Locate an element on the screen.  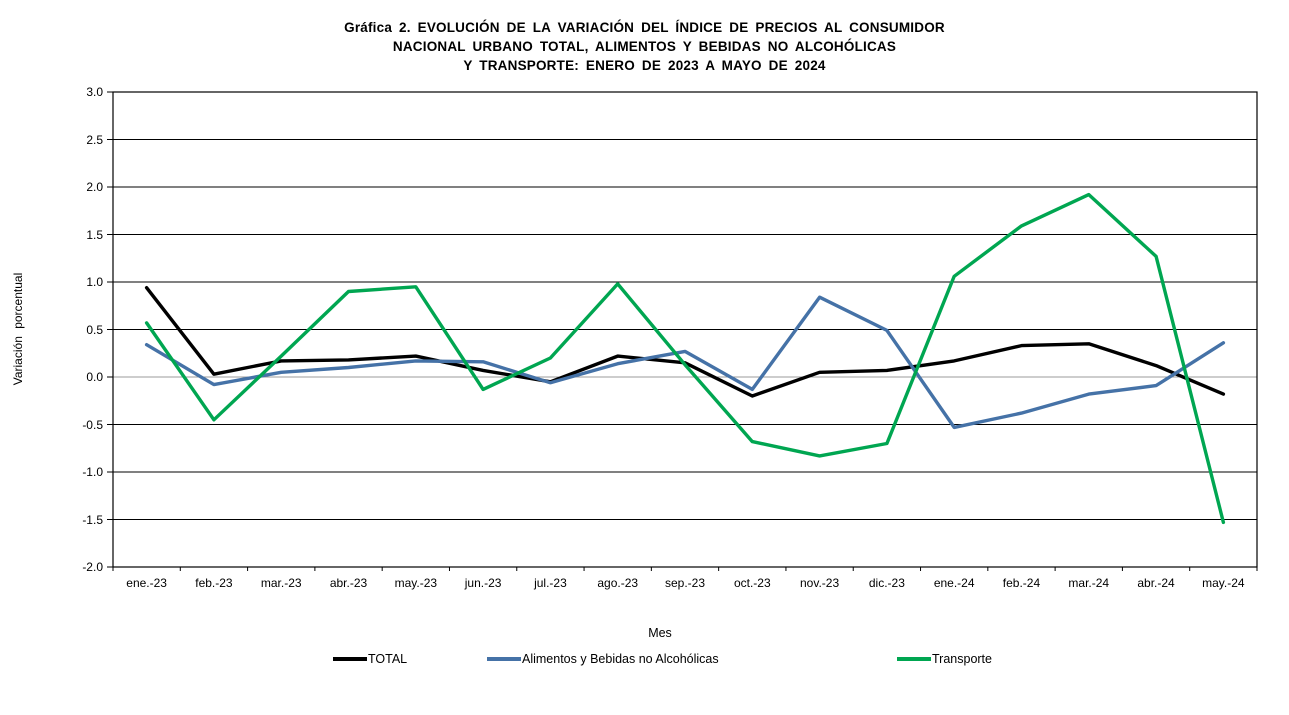
x-tick-label: mar.-23 is located at coordinates (281, 583).